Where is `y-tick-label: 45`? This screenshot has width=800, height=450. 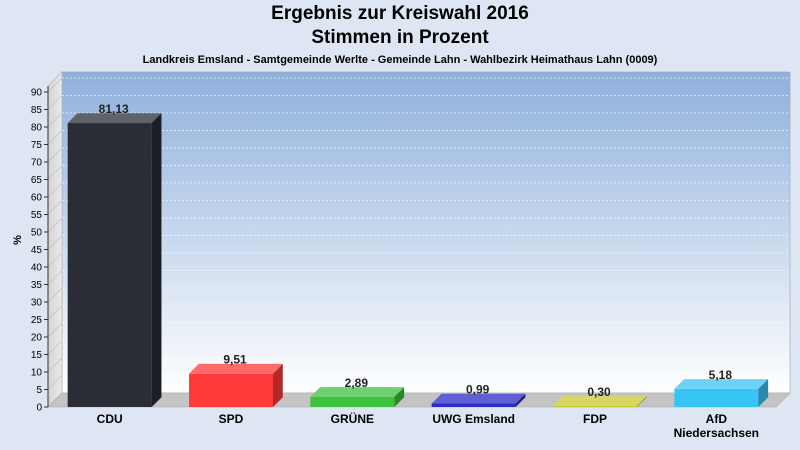 y-tick-label: 45 is located at coordinates (37, 250).